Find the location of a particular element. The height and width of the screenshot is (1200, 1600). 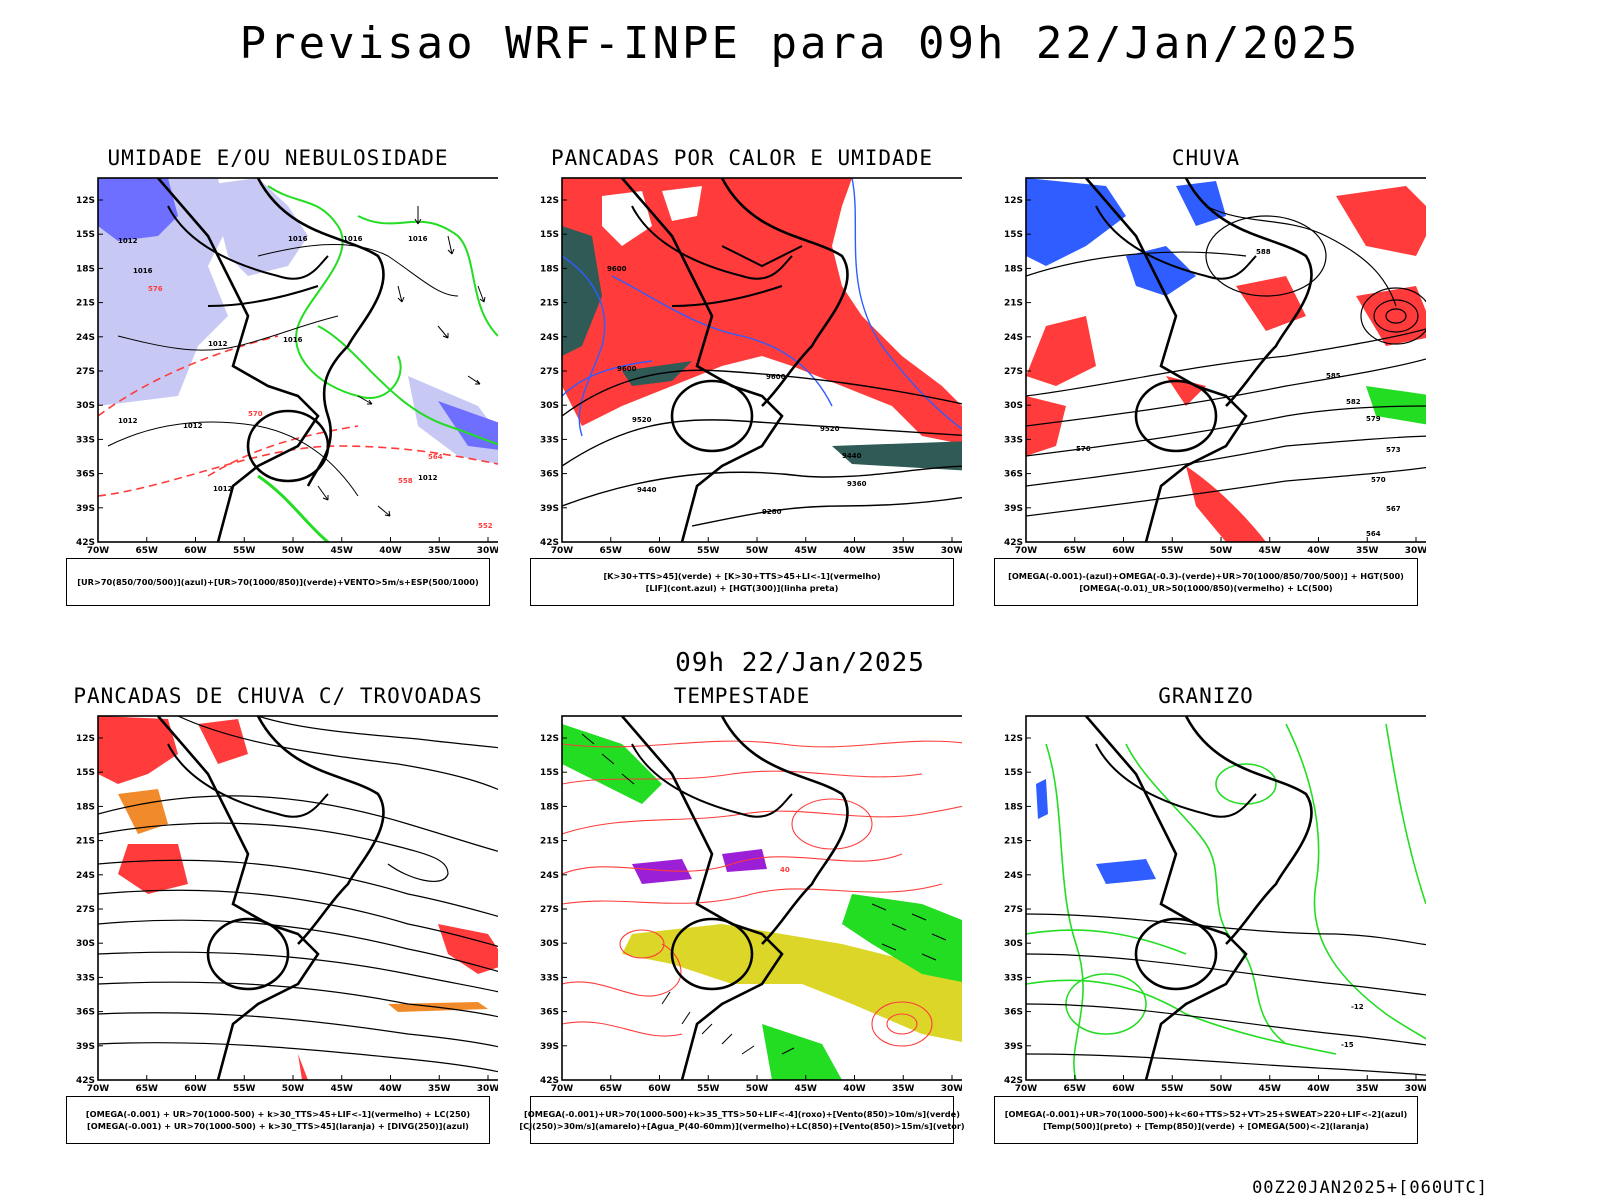

hgt-label: 567 is located at coordinates (1393, 509).